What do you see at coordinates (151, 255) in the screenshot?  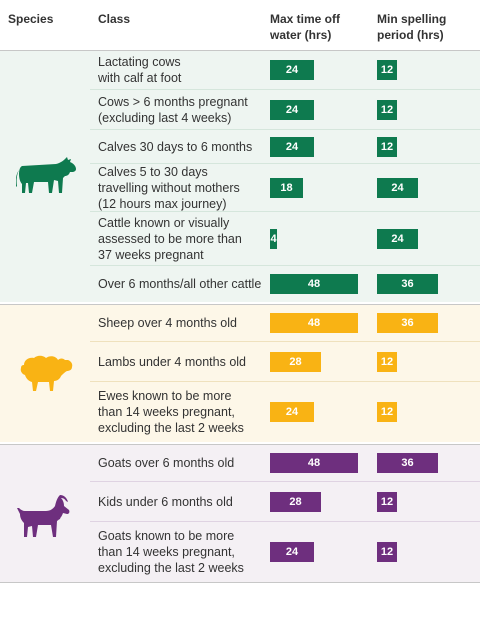 I see `class-label-line: 37 weeks pregnant` at bounding box center [151, 255].